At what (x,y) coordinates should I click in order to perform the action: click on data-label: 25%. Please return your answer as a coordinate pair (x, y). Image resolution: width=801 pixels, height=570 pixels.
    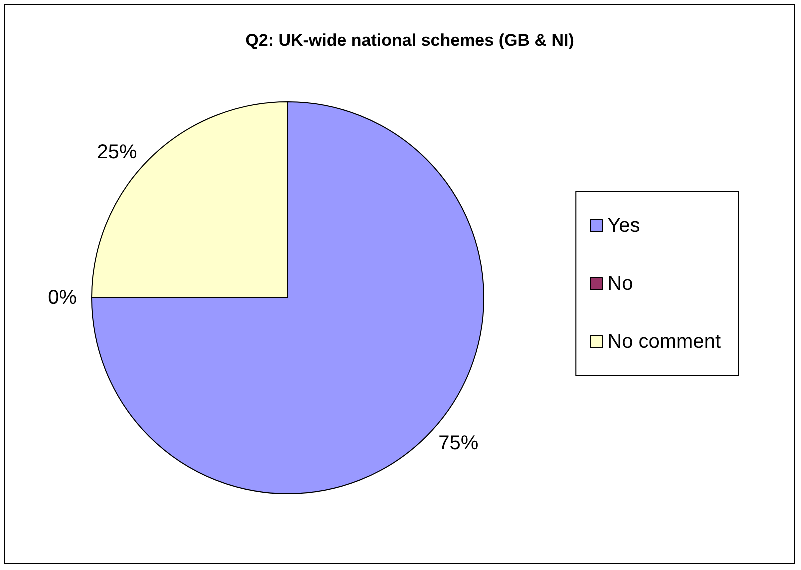
    Looking at the image, I should click on (117, 152).